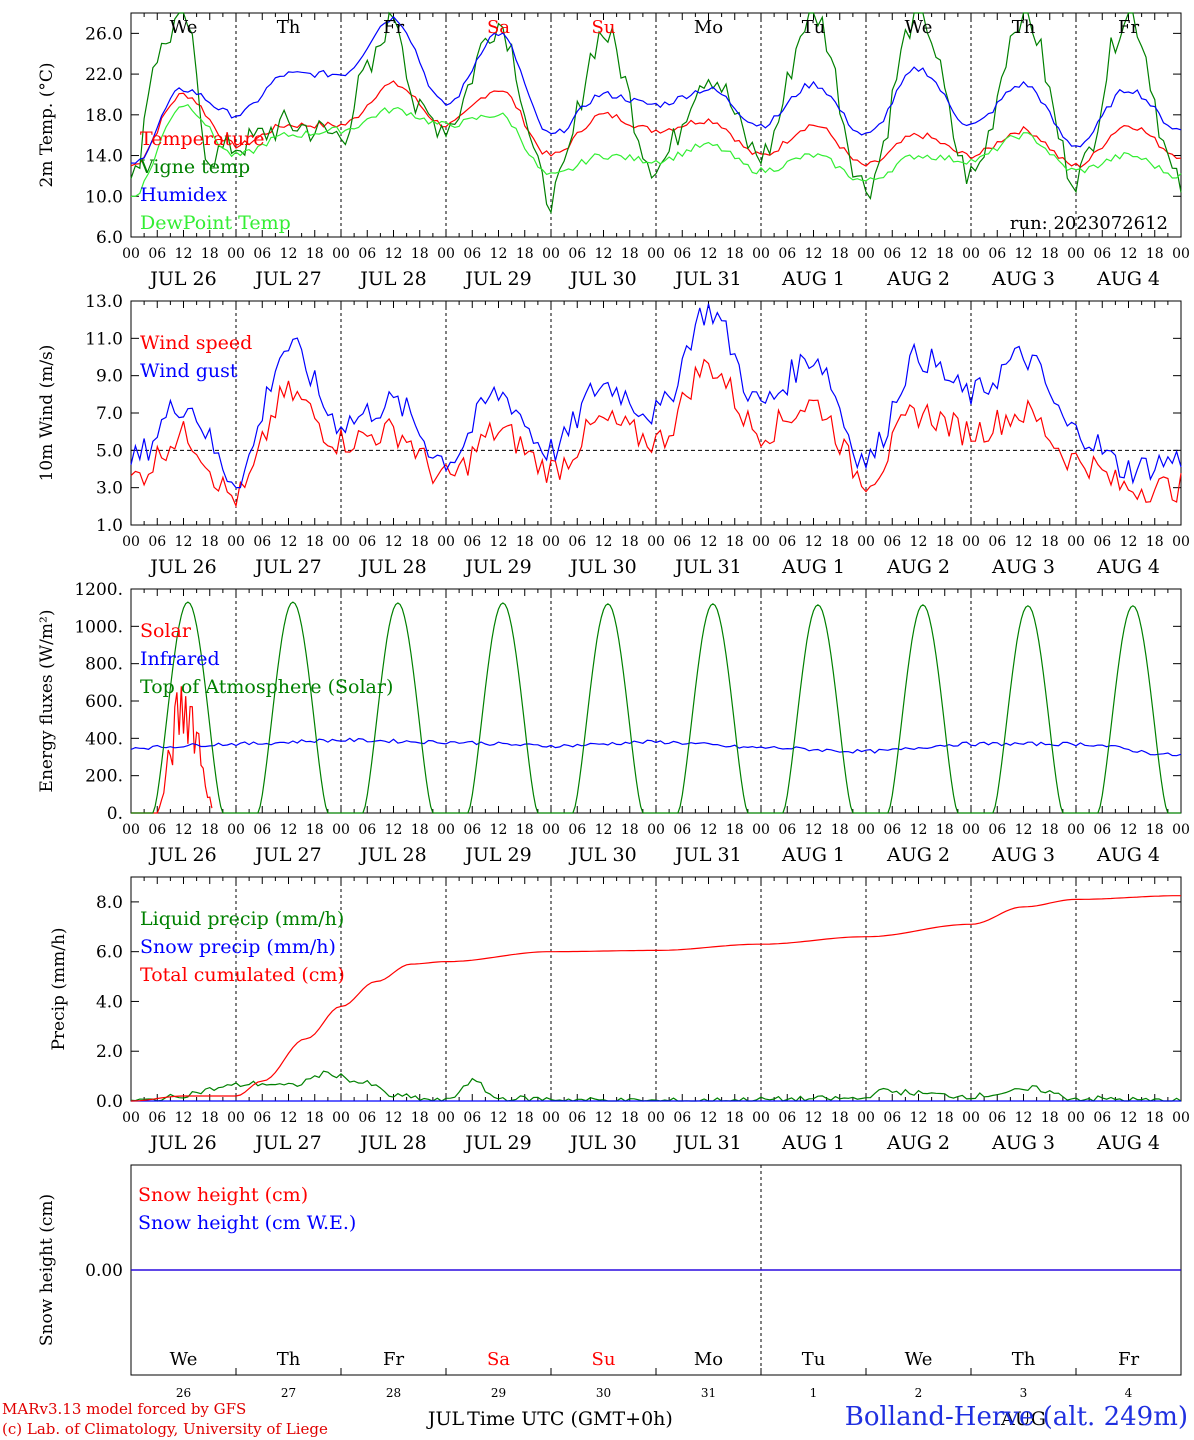 This screenshot has width=1194, height=1440. I want to click on date-label: JUL 28, so click(392, 855).